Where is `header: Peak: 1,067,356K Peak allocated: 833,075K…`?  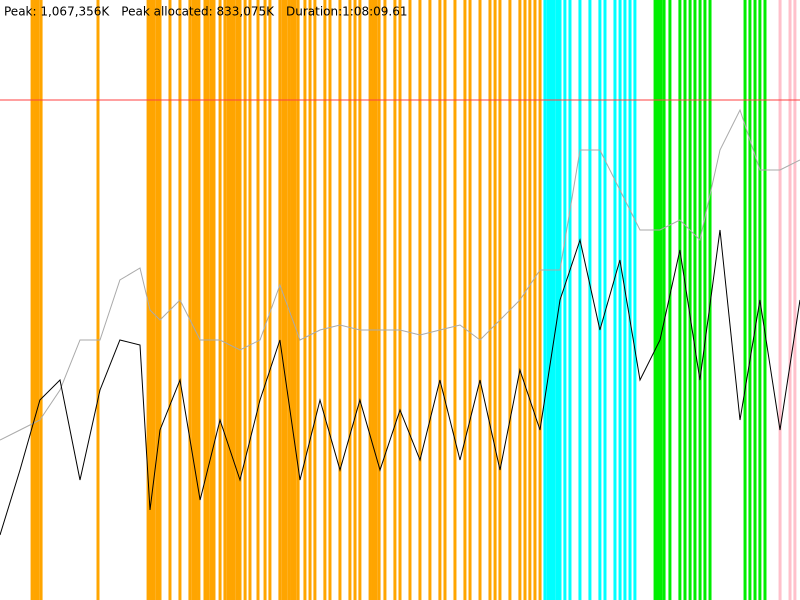
header: Peak: 1,067,356K Peak allocated: 833,075K… is located at coordinates (206, 12).